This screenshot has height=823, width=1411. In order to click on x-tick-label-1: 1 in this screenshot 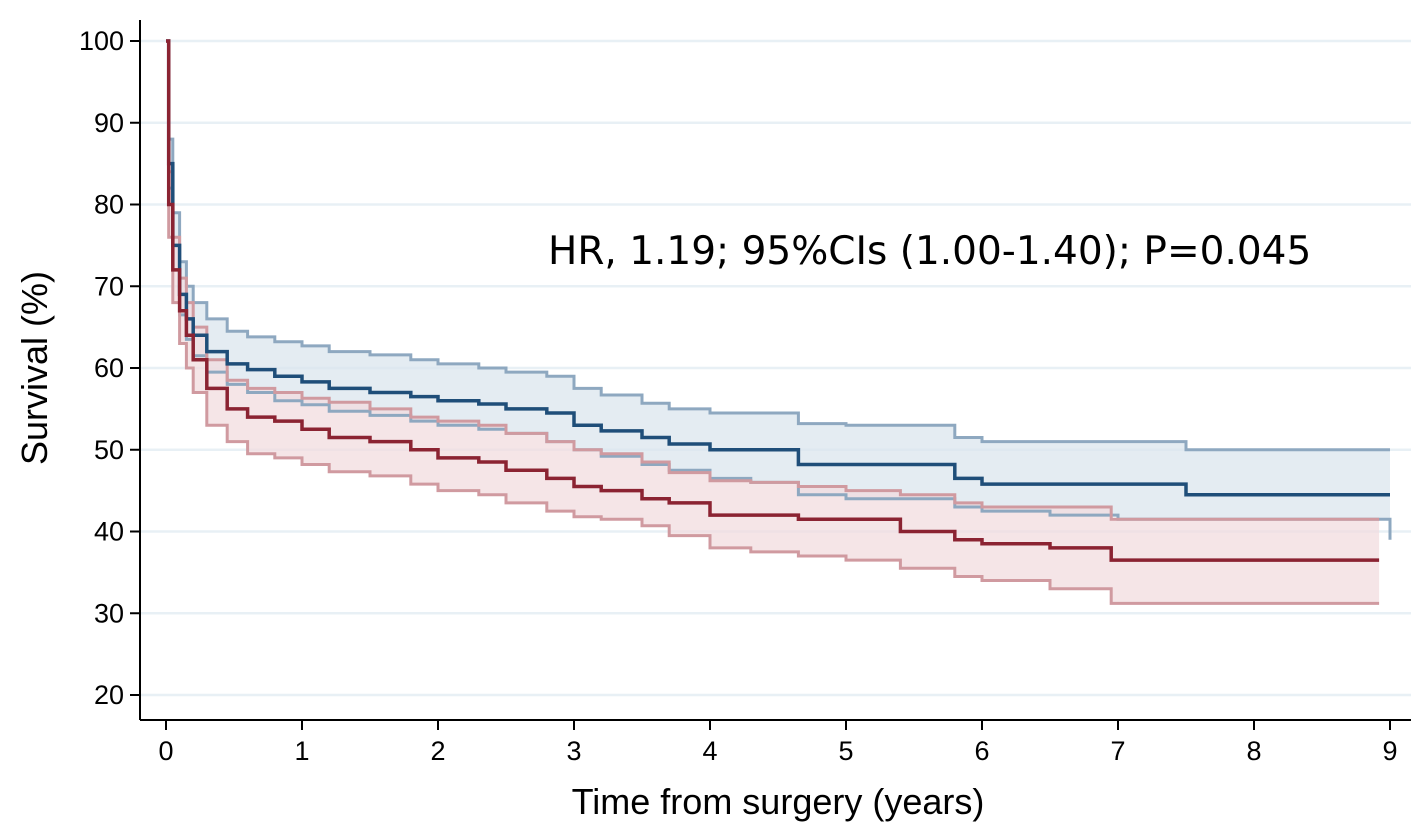, I will do `click(301, 751)`.